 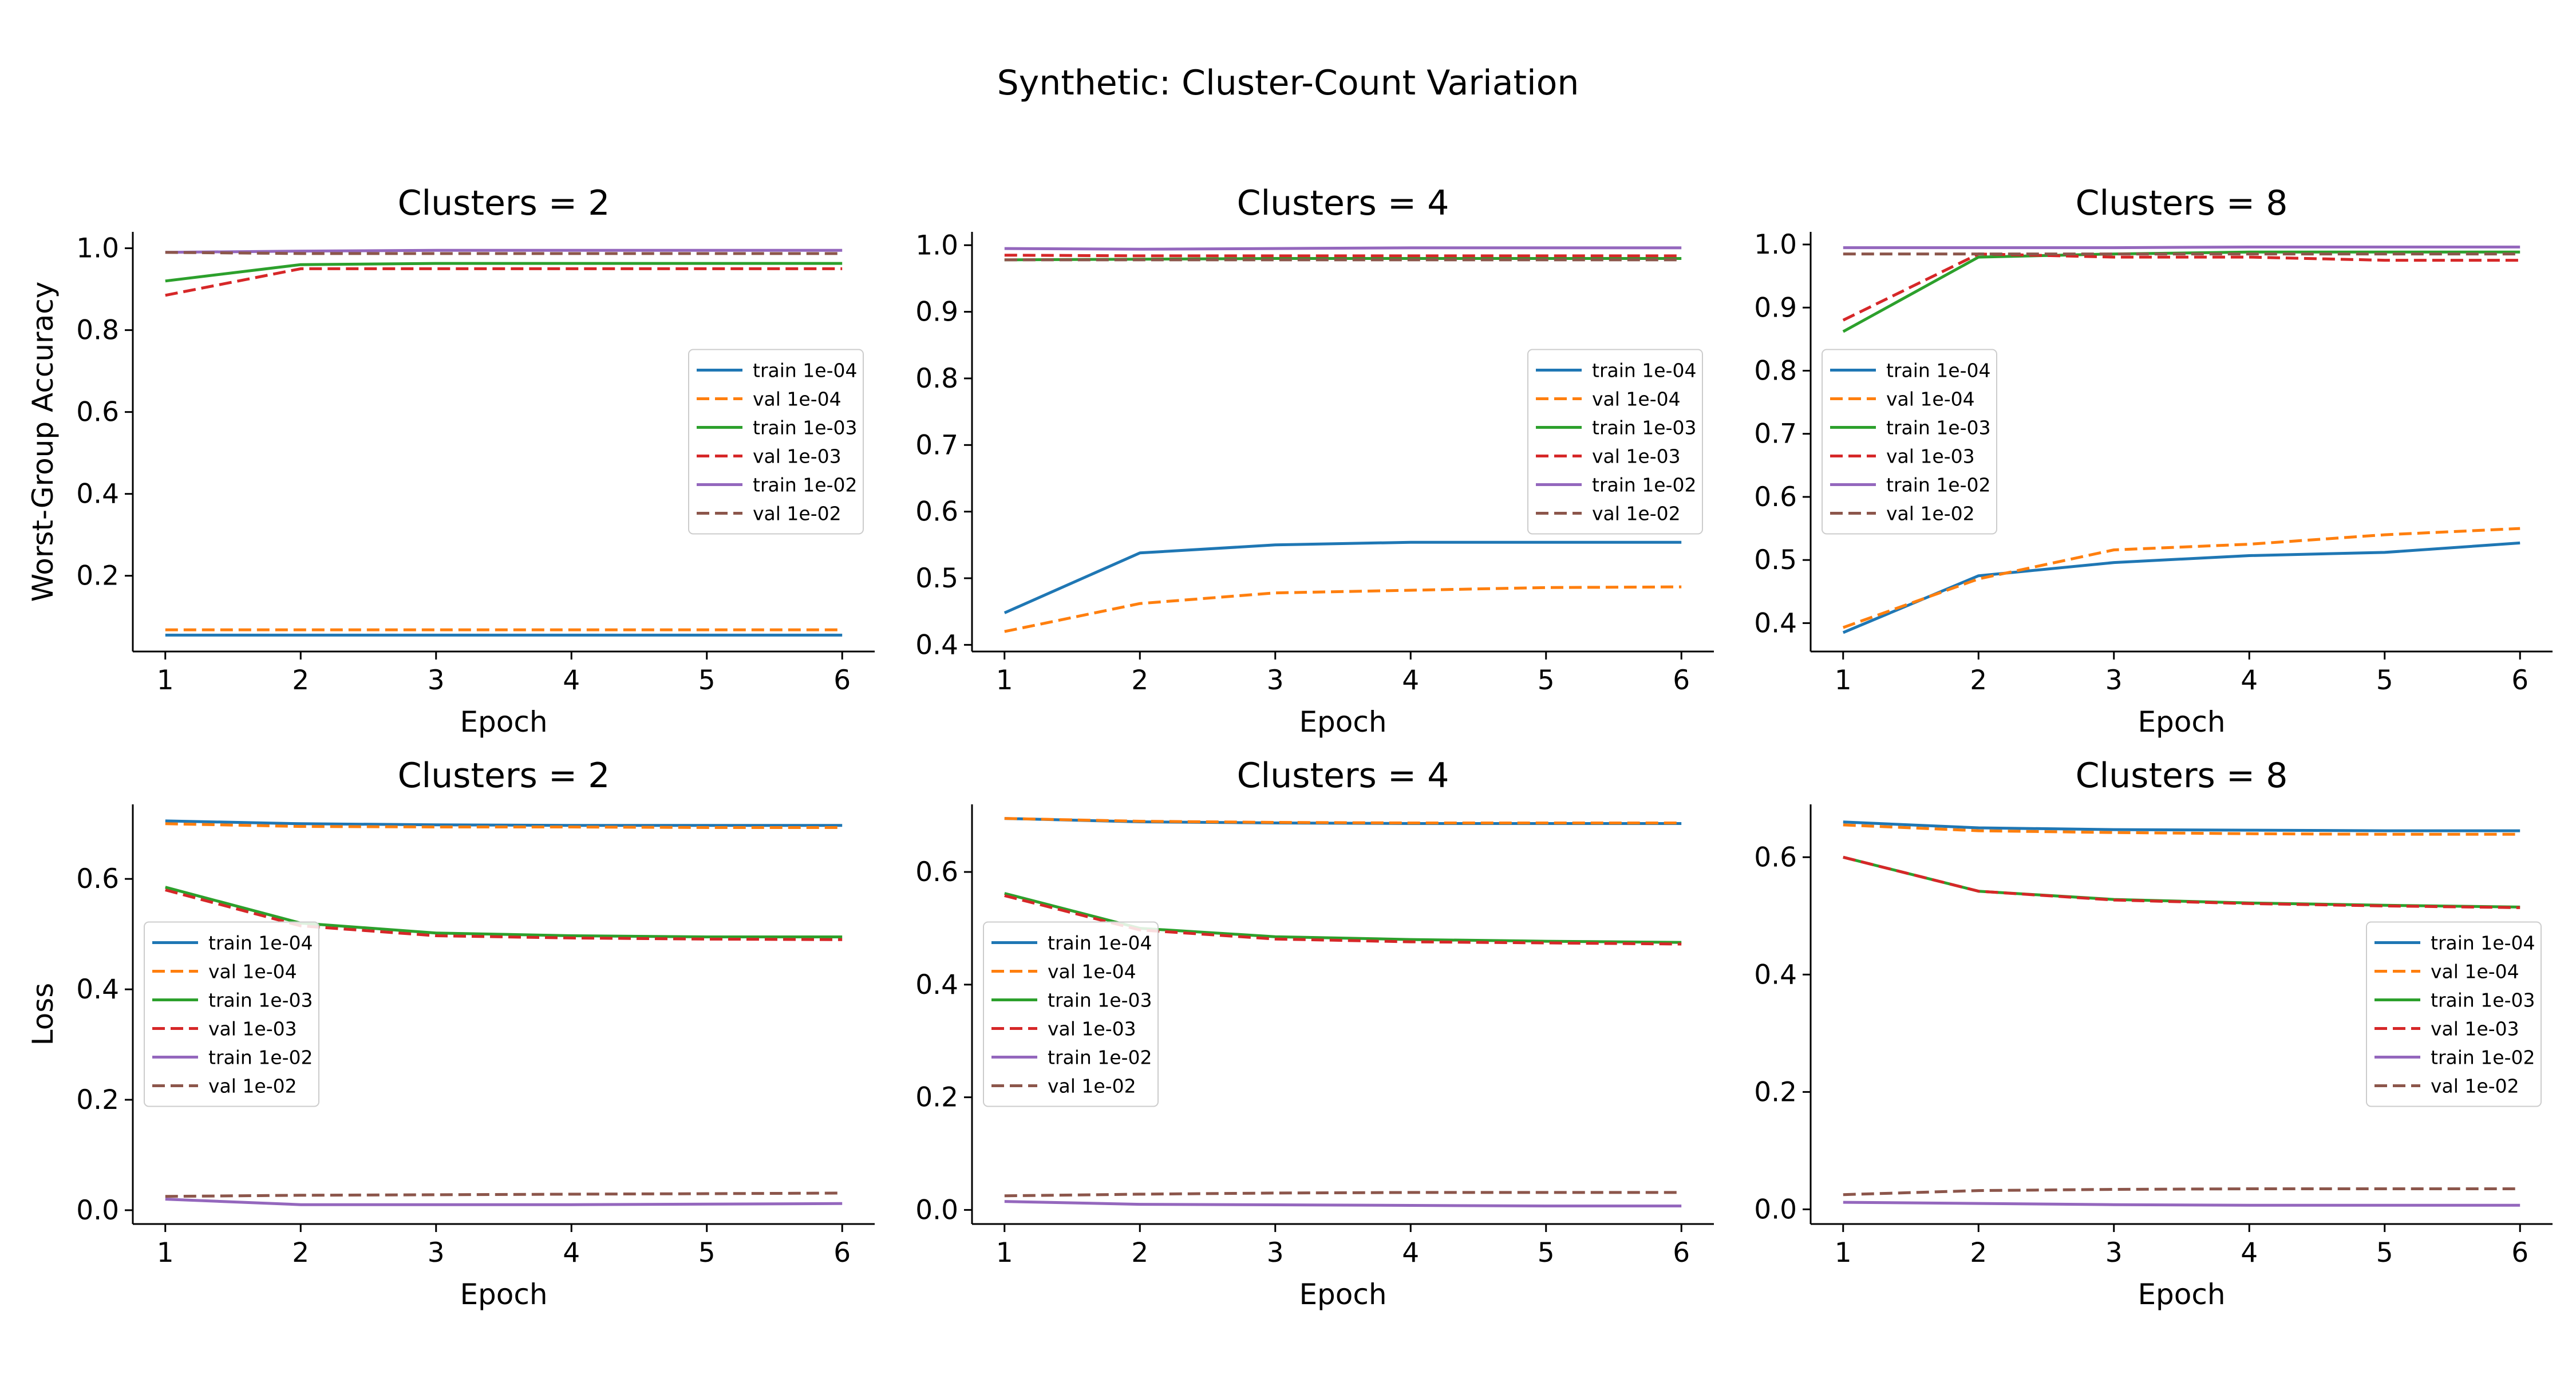 What do you see at coordinates (1775, 1209) in the screenshot?
I see `y-tick-label: 0.0` at bounding box center [1775, 1209].